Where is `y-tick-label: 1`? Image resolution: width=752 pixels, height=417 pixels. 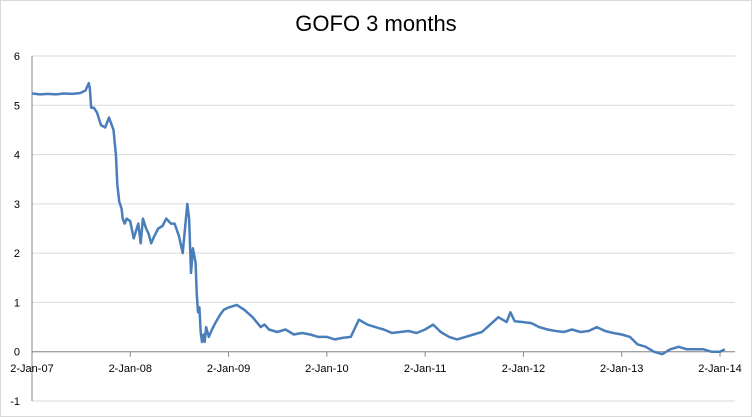 y-tick-label: 1 is located at coordinates (17, 303).